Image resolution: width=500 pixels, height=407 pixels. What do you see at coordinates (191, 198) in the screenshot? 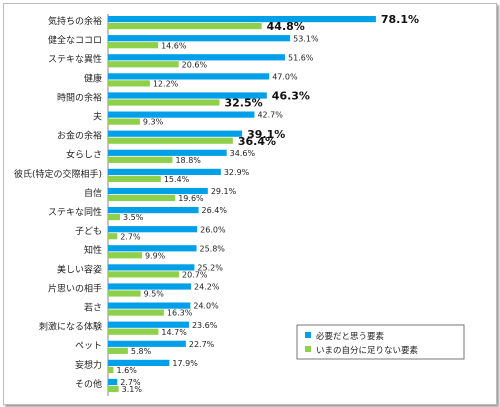
I see `data-label-series-2: 19.6%` at bounding box center [191, 198].